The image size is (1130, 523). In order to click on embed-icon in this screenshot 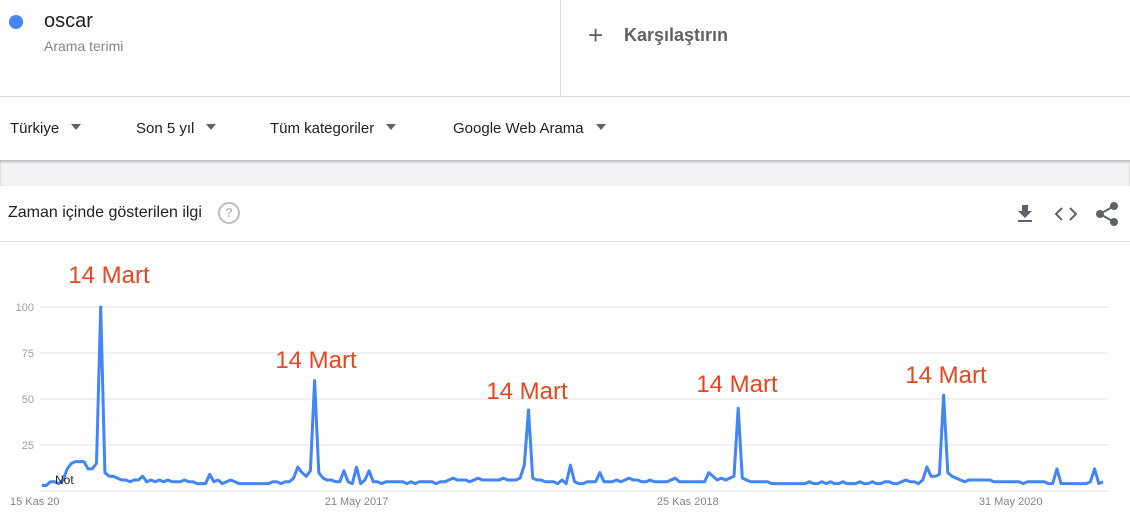, I will do `click(1066, 214)`.